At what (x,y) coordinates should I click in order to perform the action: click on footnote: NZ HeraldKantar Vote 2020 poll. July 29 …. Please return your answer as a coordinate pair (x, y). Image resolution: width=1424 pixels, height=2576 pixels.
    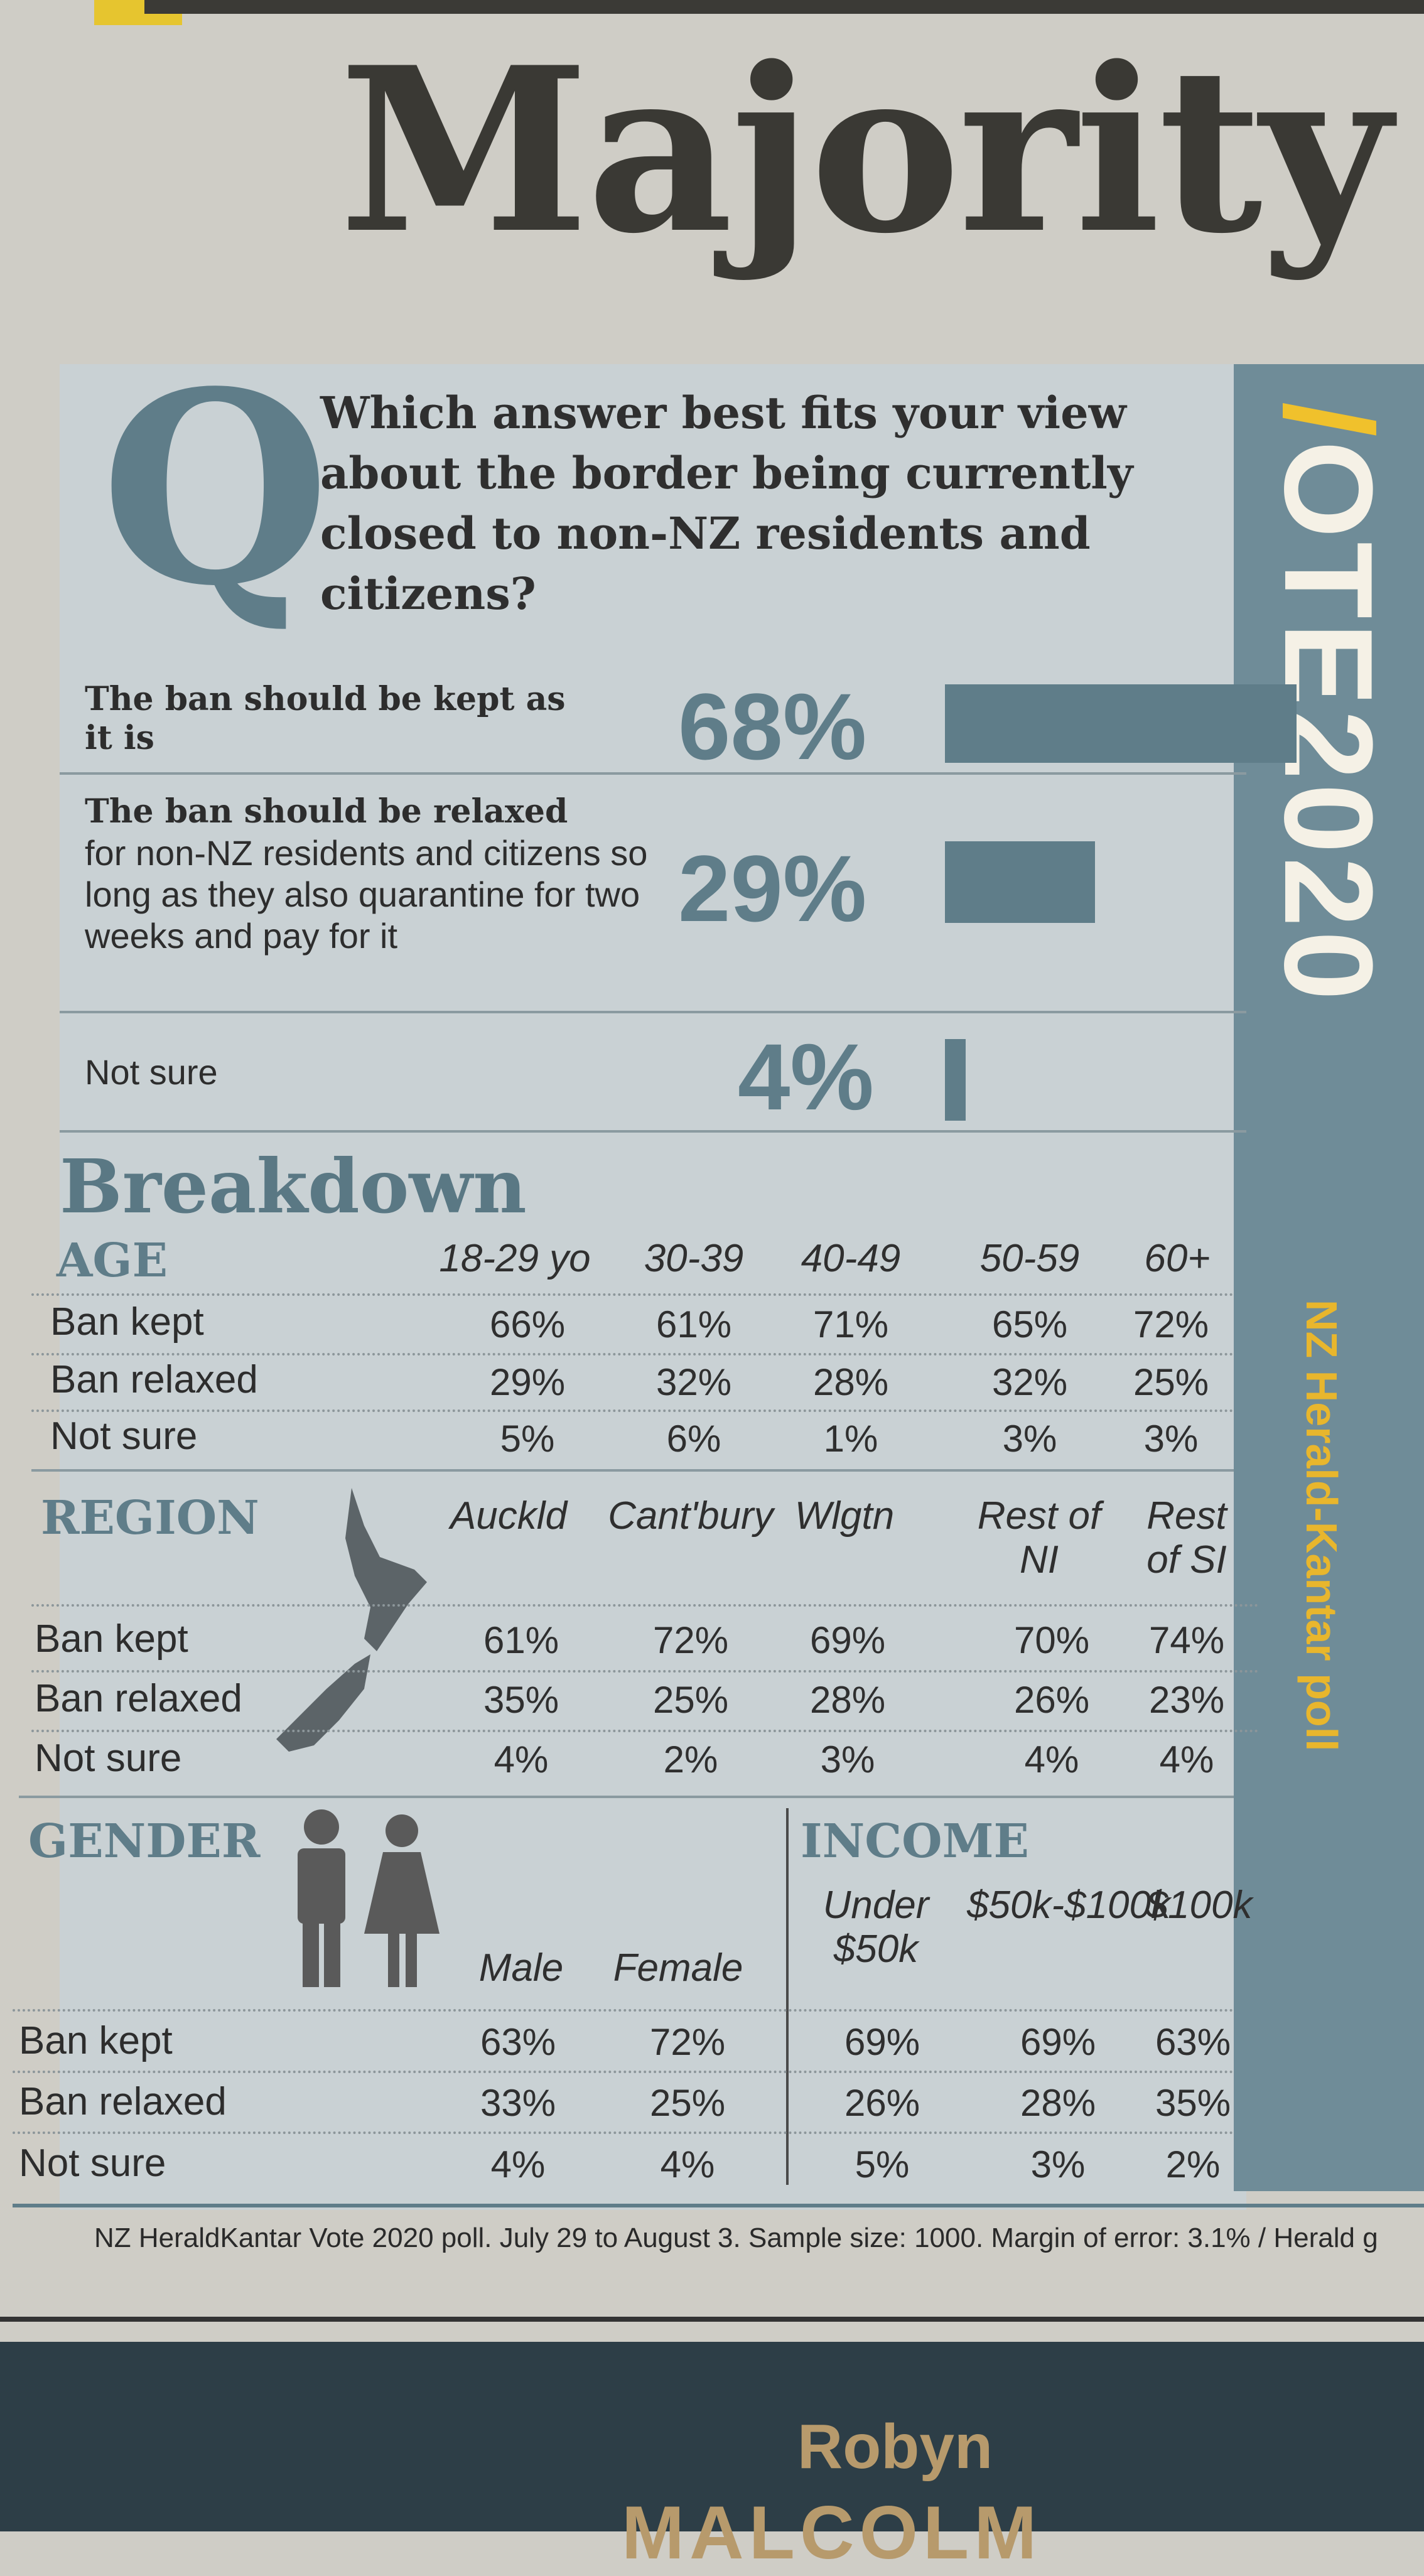
    Looking at the image, I should click on (736, 2238).